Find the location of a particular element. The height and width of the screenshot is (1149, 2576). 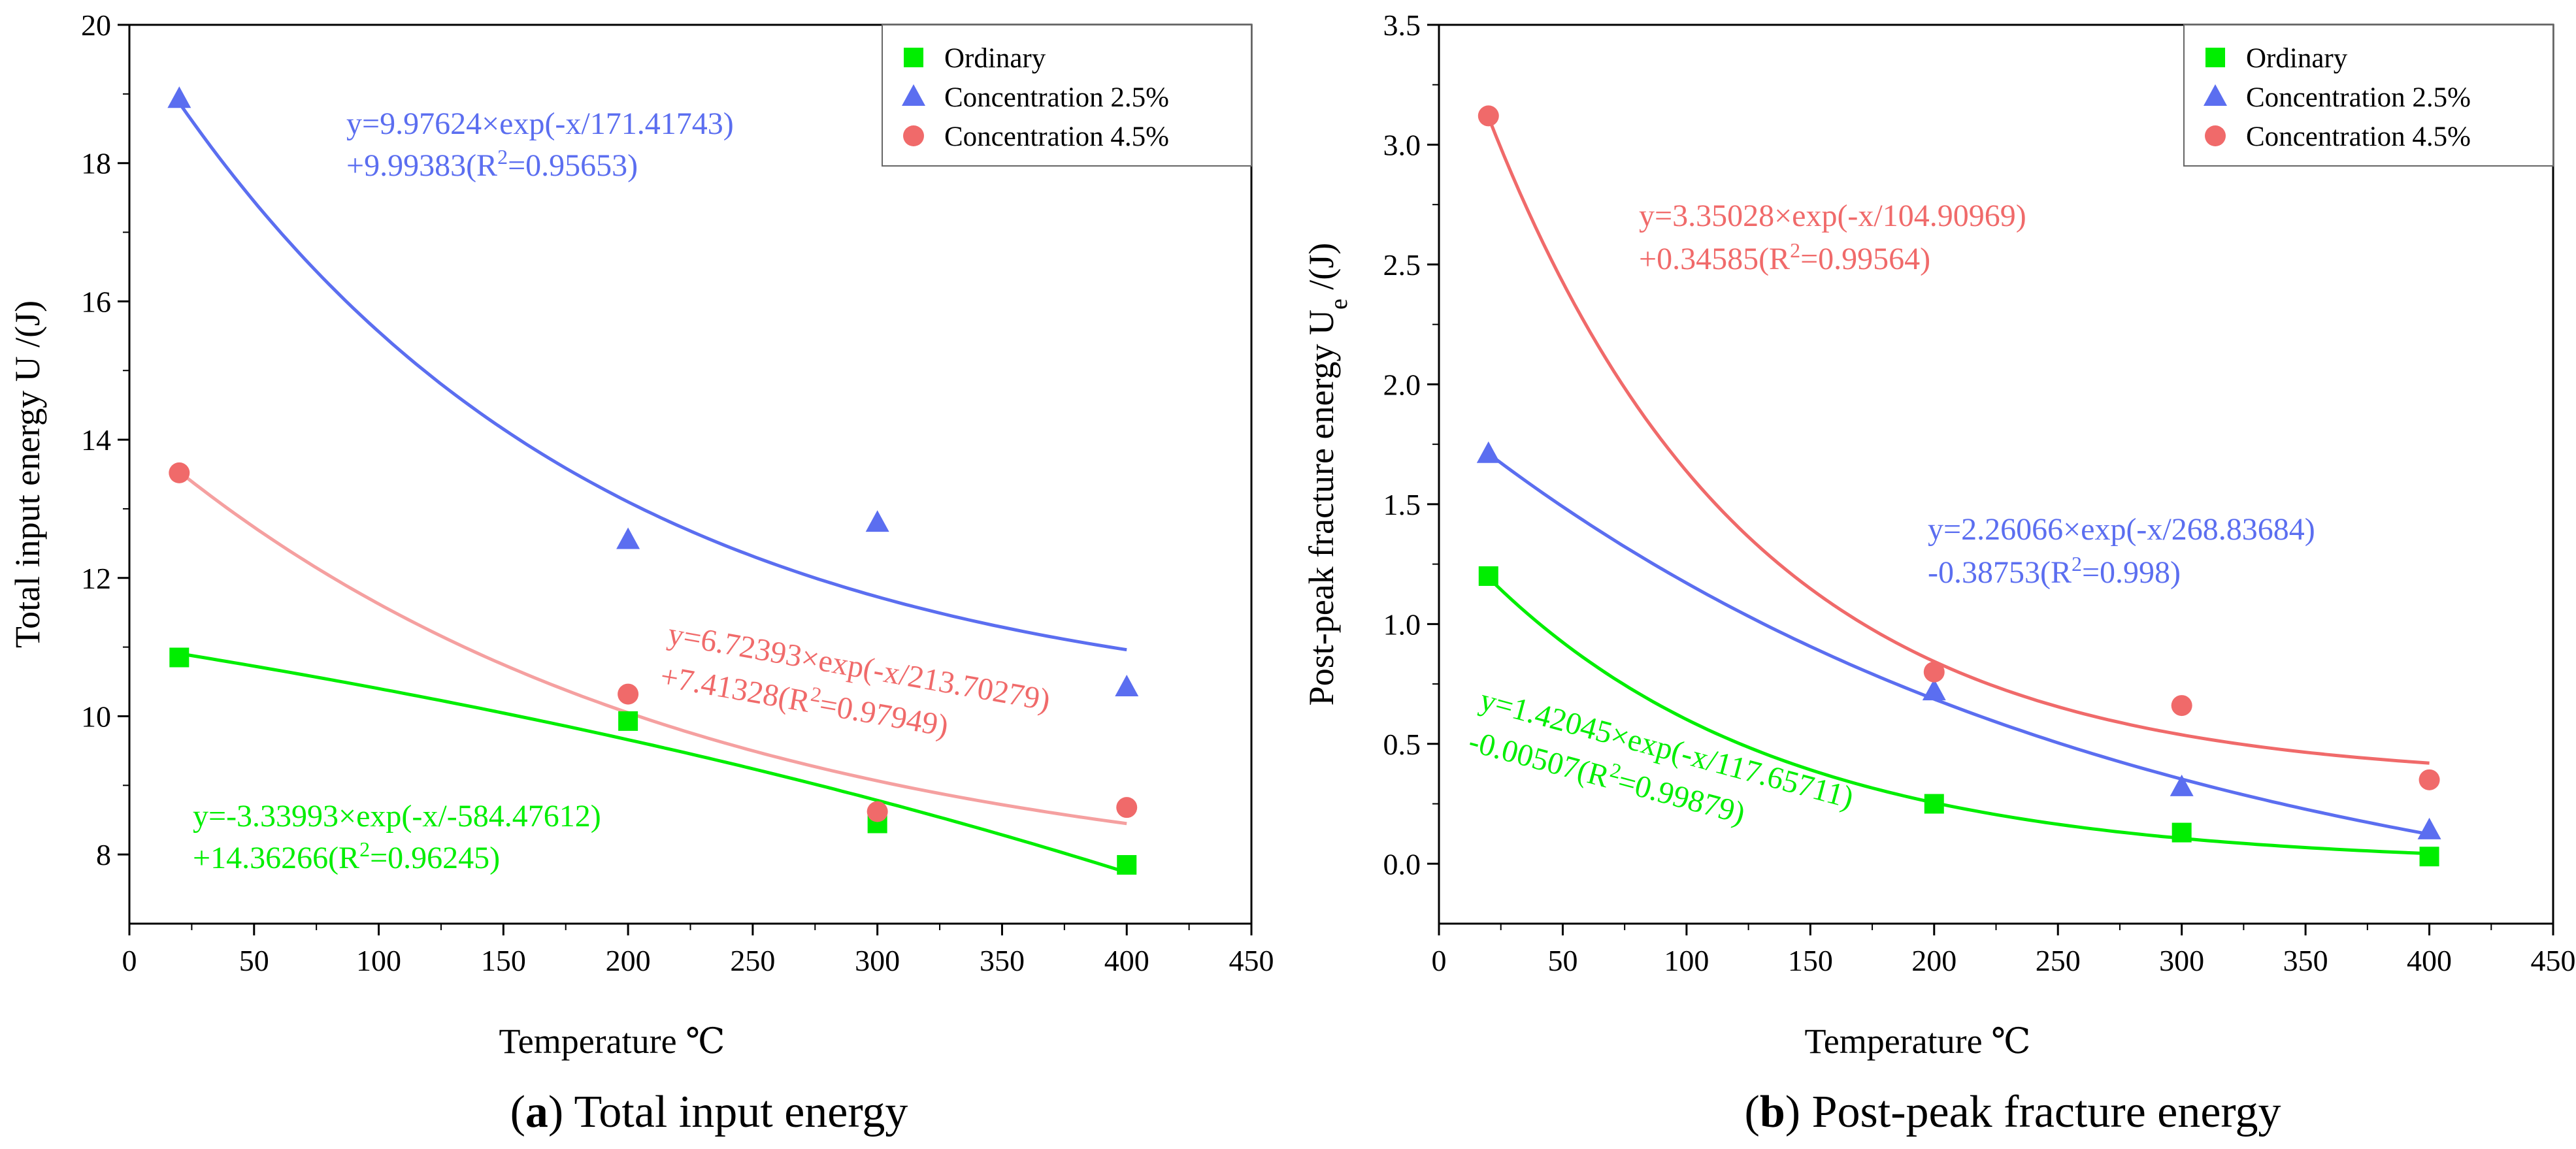

fit-equation-line2: -0.38753(R2=0.998) is located at coordinates (2054, 571).